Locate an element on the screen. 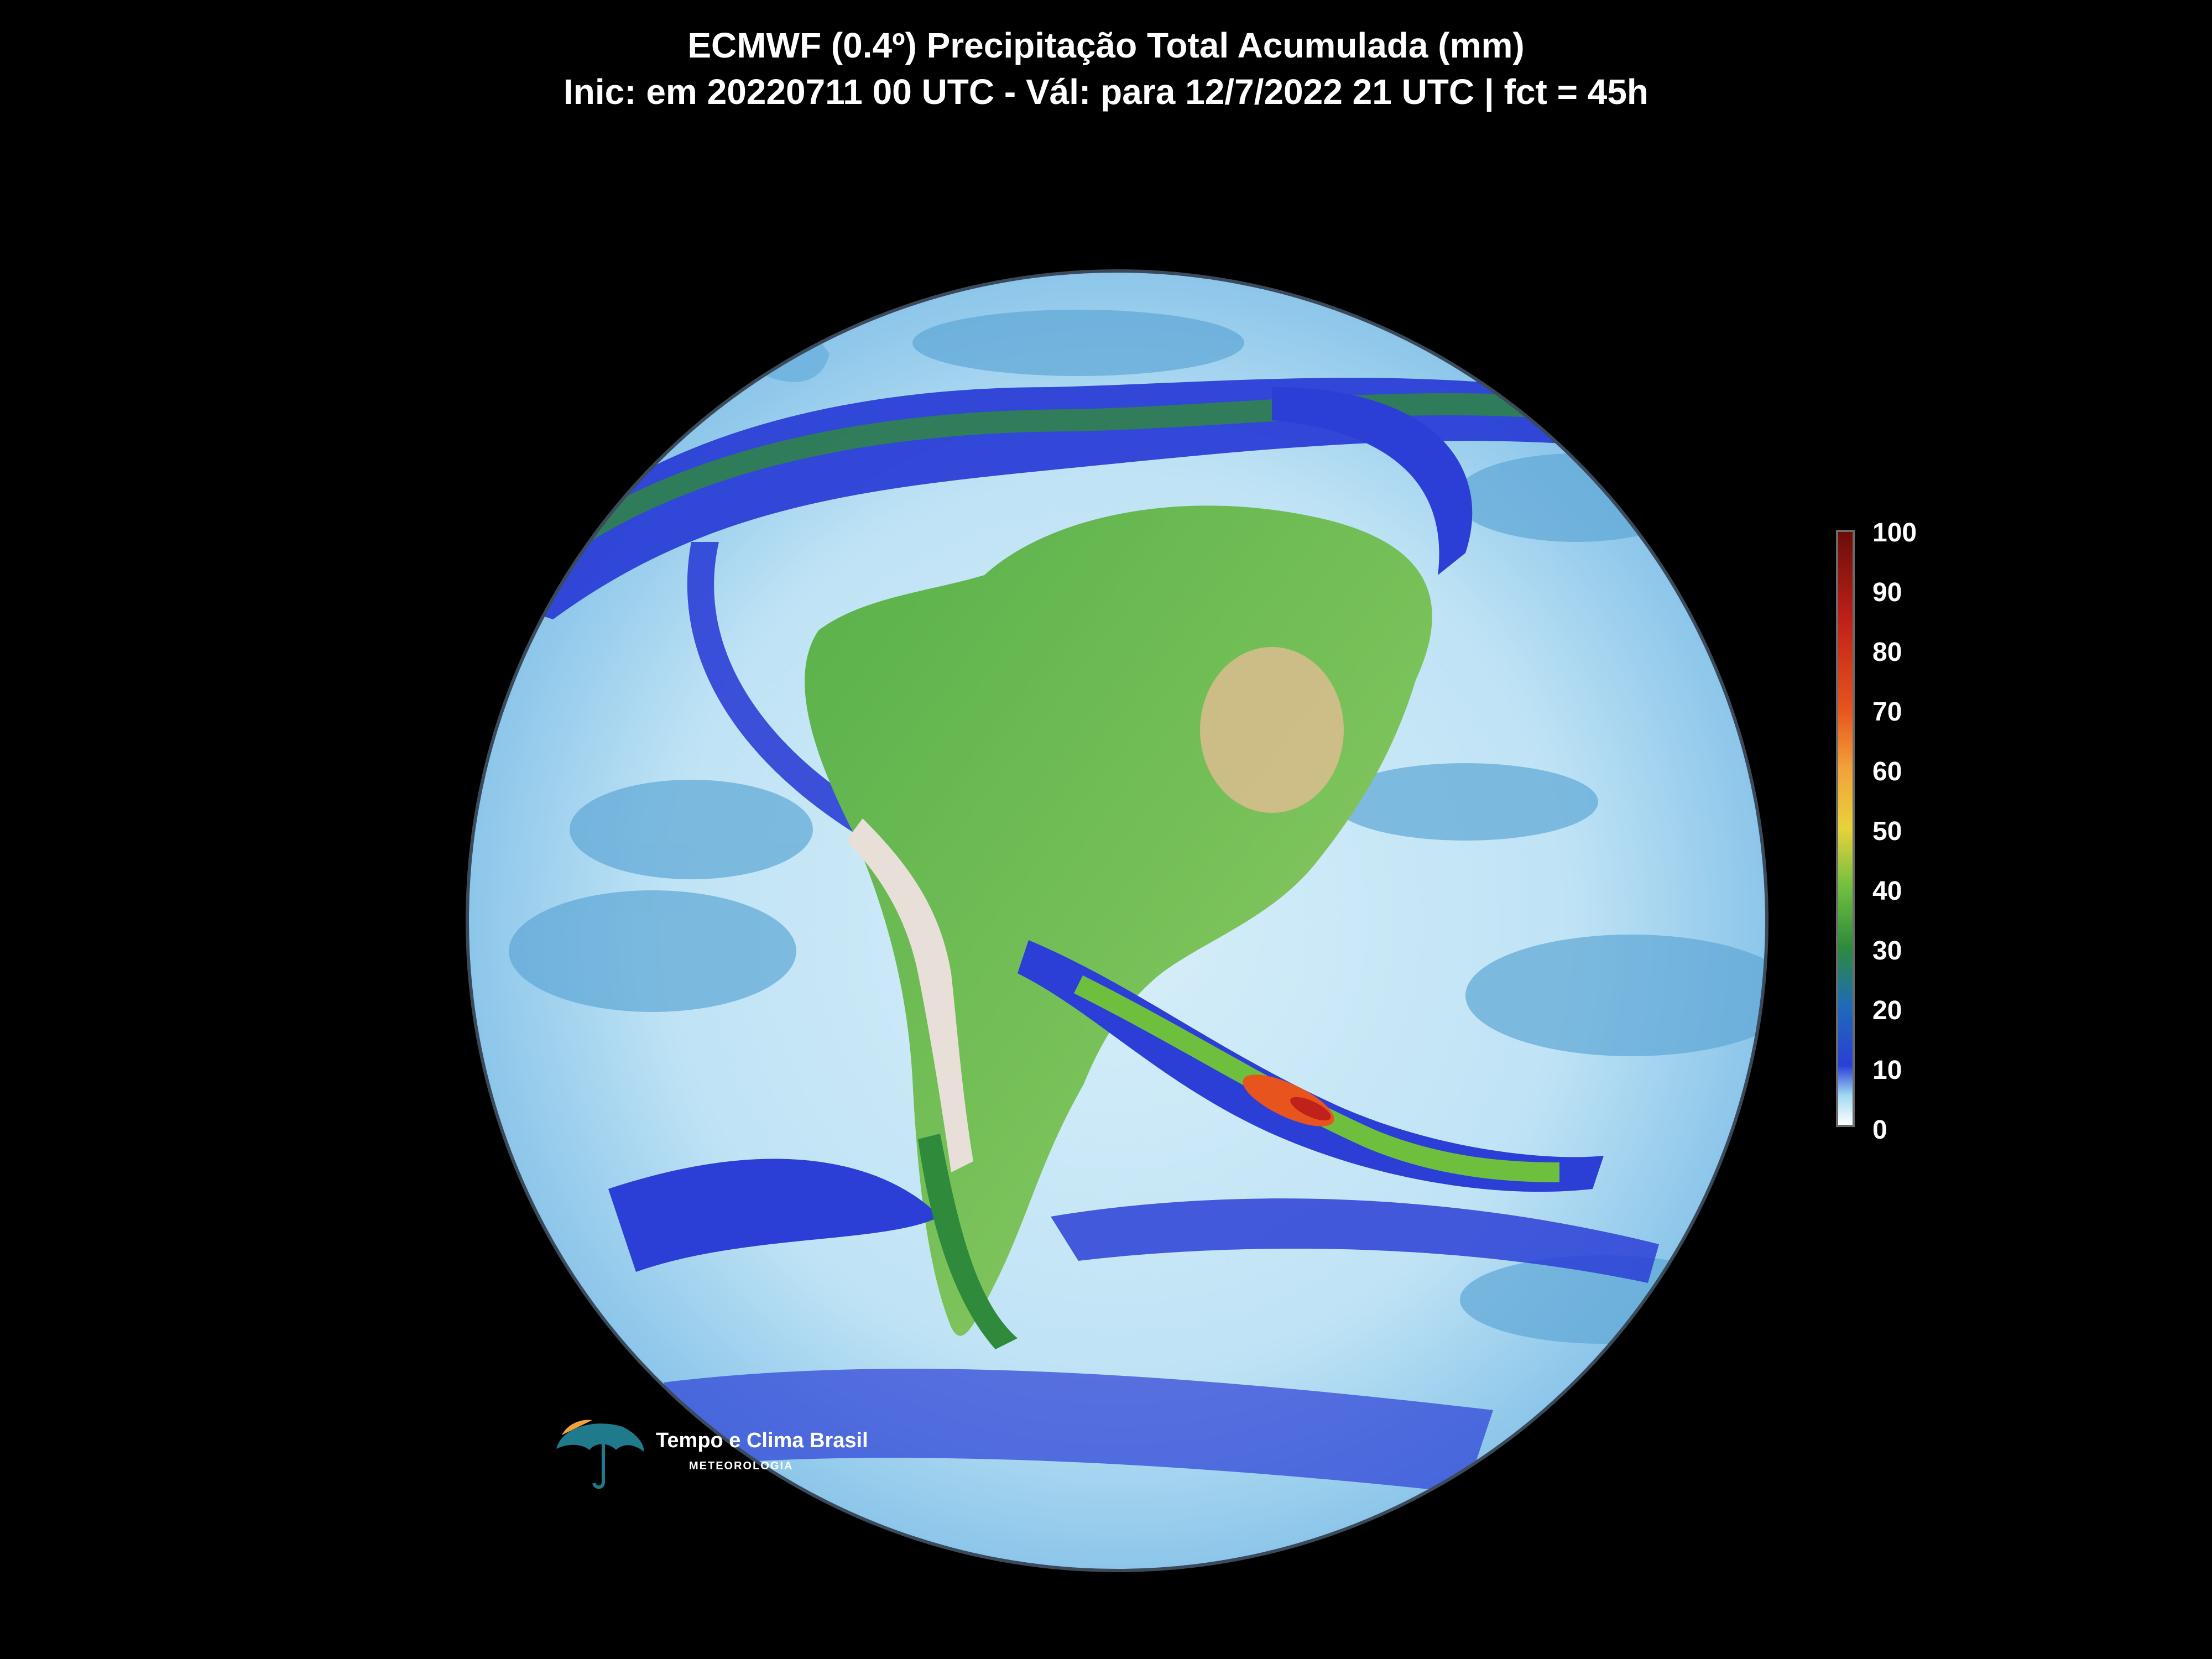  patagonia-band is located at coordinates (968, 1241).